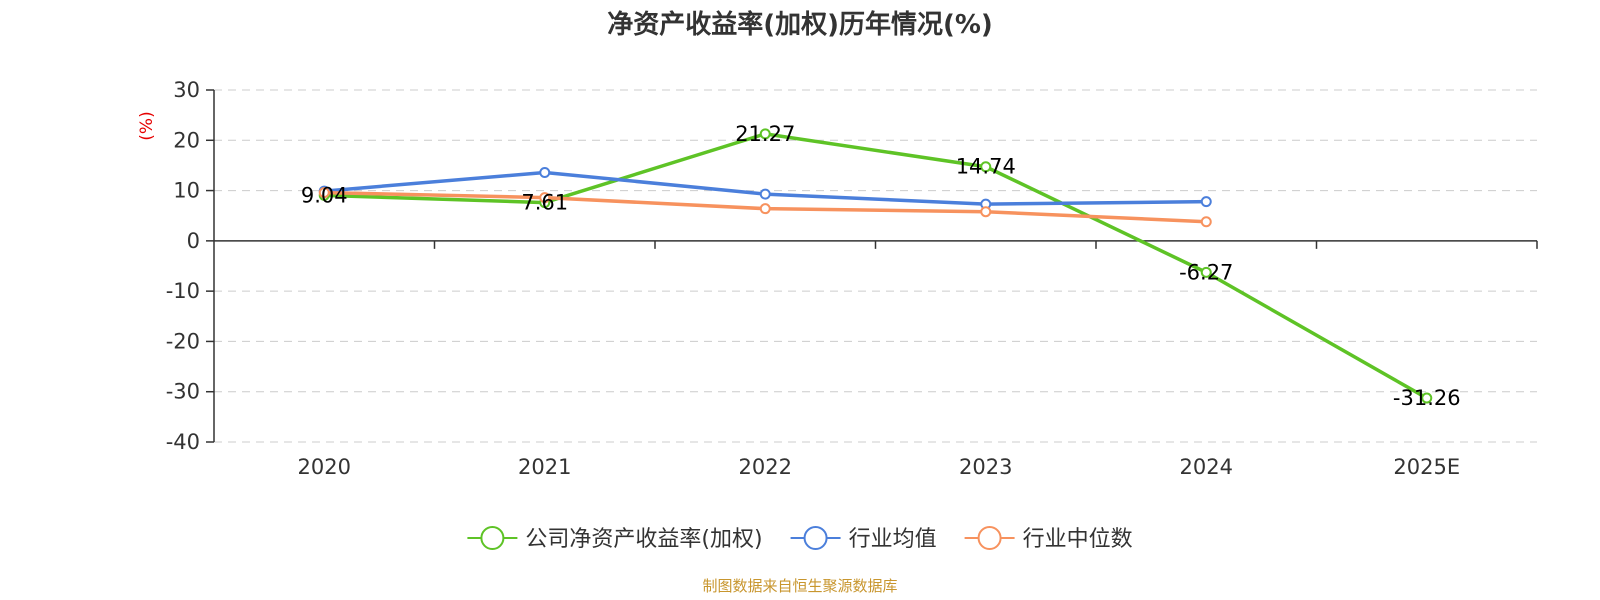 The image size is (1600, 600). I want to click on y-tick-label: 0, so click(193, 241).